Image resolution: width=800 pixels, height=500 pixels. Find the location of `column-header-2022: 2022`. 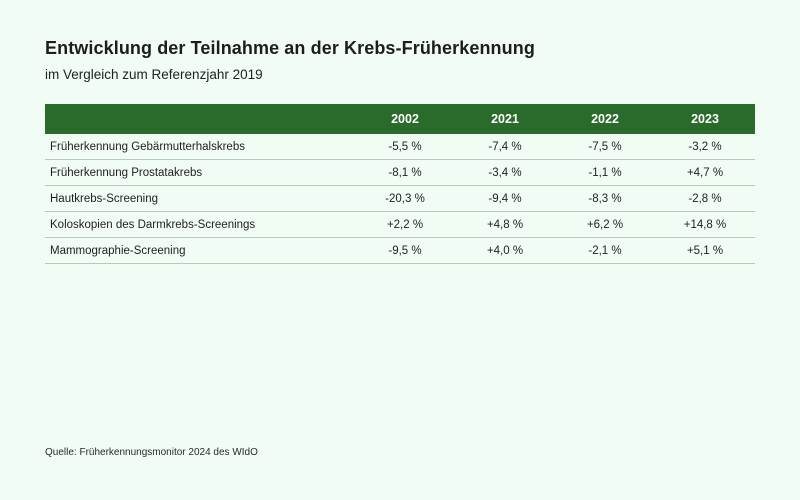

column-header-2022: 2022 is located at coordinates (605, 119).